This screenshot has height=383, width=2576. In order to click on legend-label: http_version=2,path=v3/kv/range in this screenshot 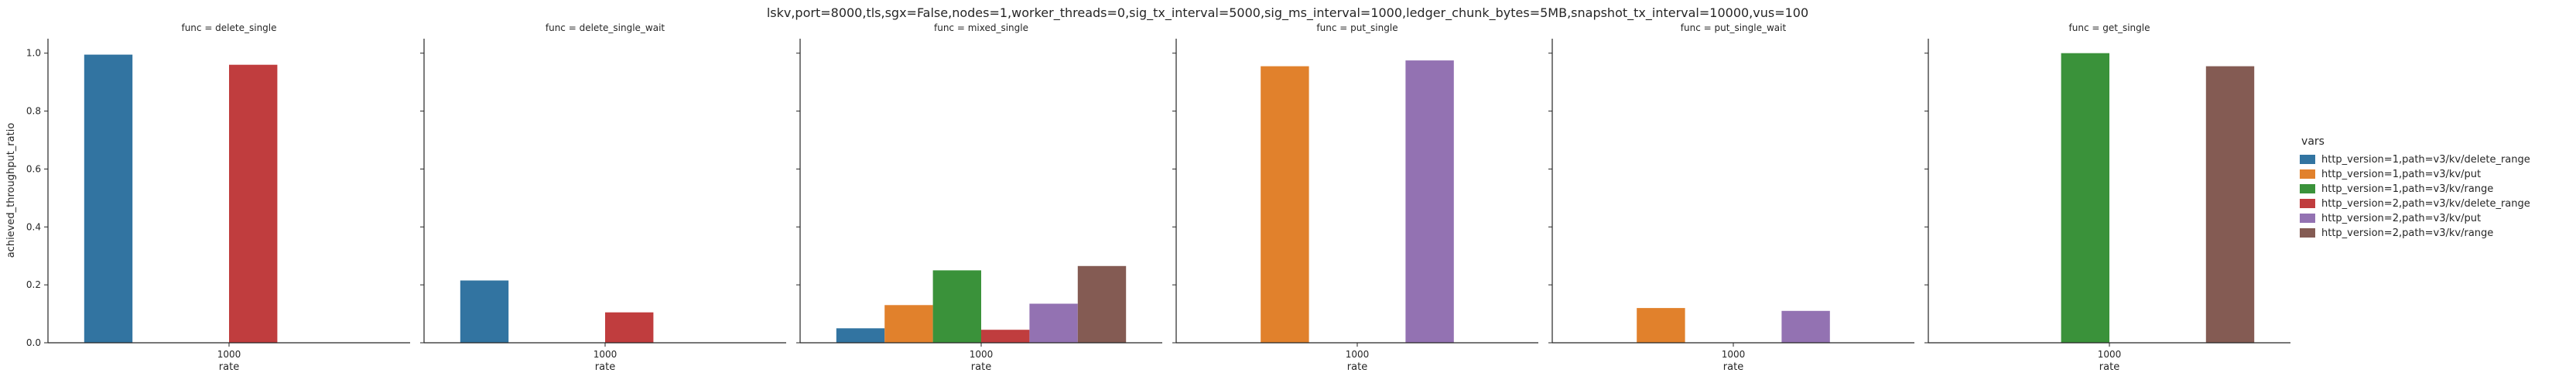, I will do `click(2407, 233)`.